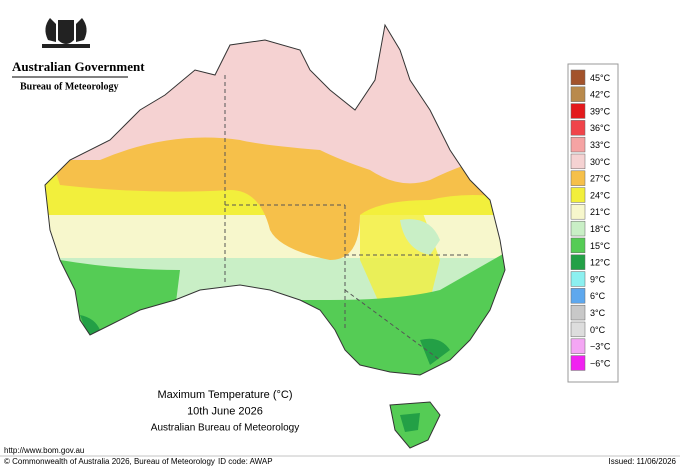 Image resolution: width=680 pixels, height=472 pixels. I want to click on legend-label: 45°C, so click(600, 78).